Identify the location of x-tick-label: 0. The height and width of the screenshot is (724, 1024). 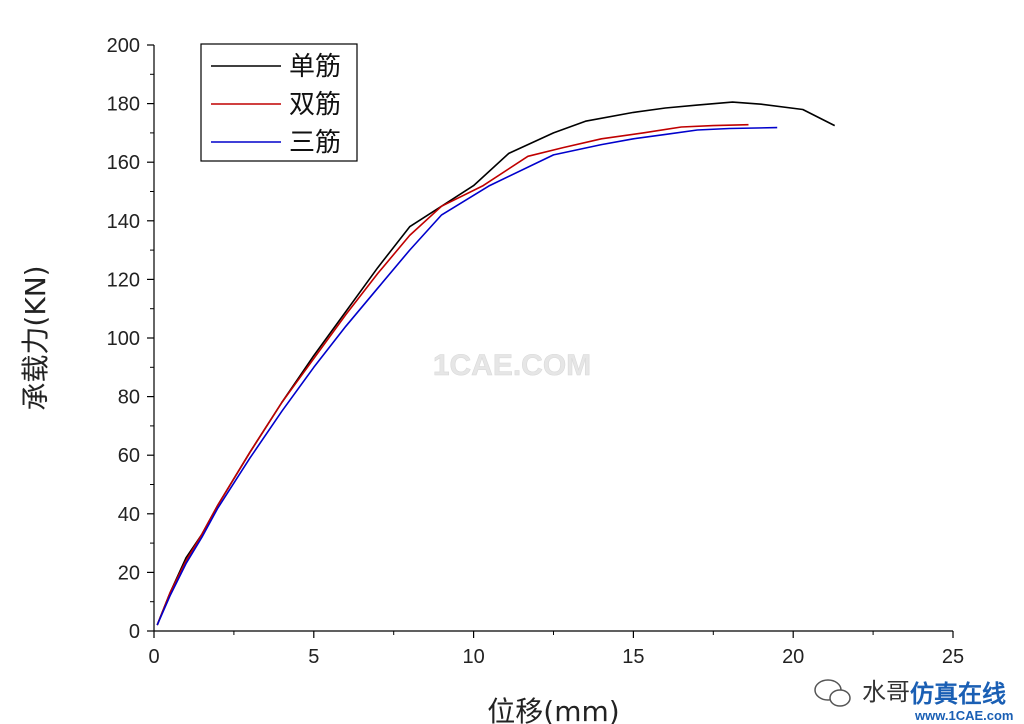
(153, 657).